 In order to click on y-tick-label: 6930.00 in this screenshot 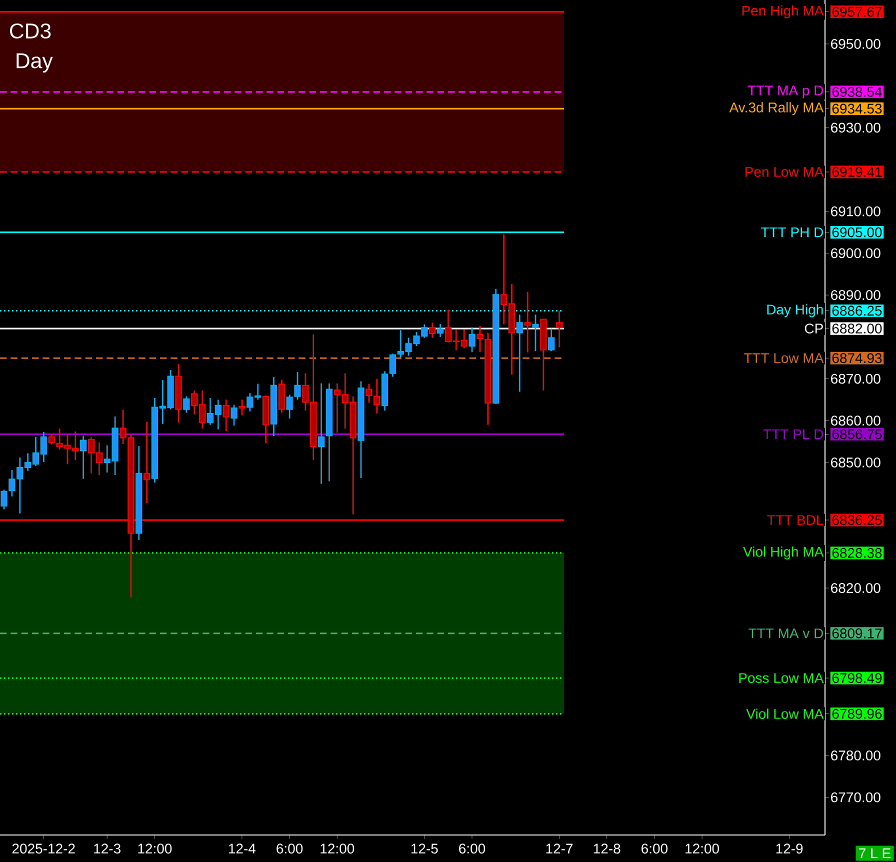, I will do `click(855, 127)`.